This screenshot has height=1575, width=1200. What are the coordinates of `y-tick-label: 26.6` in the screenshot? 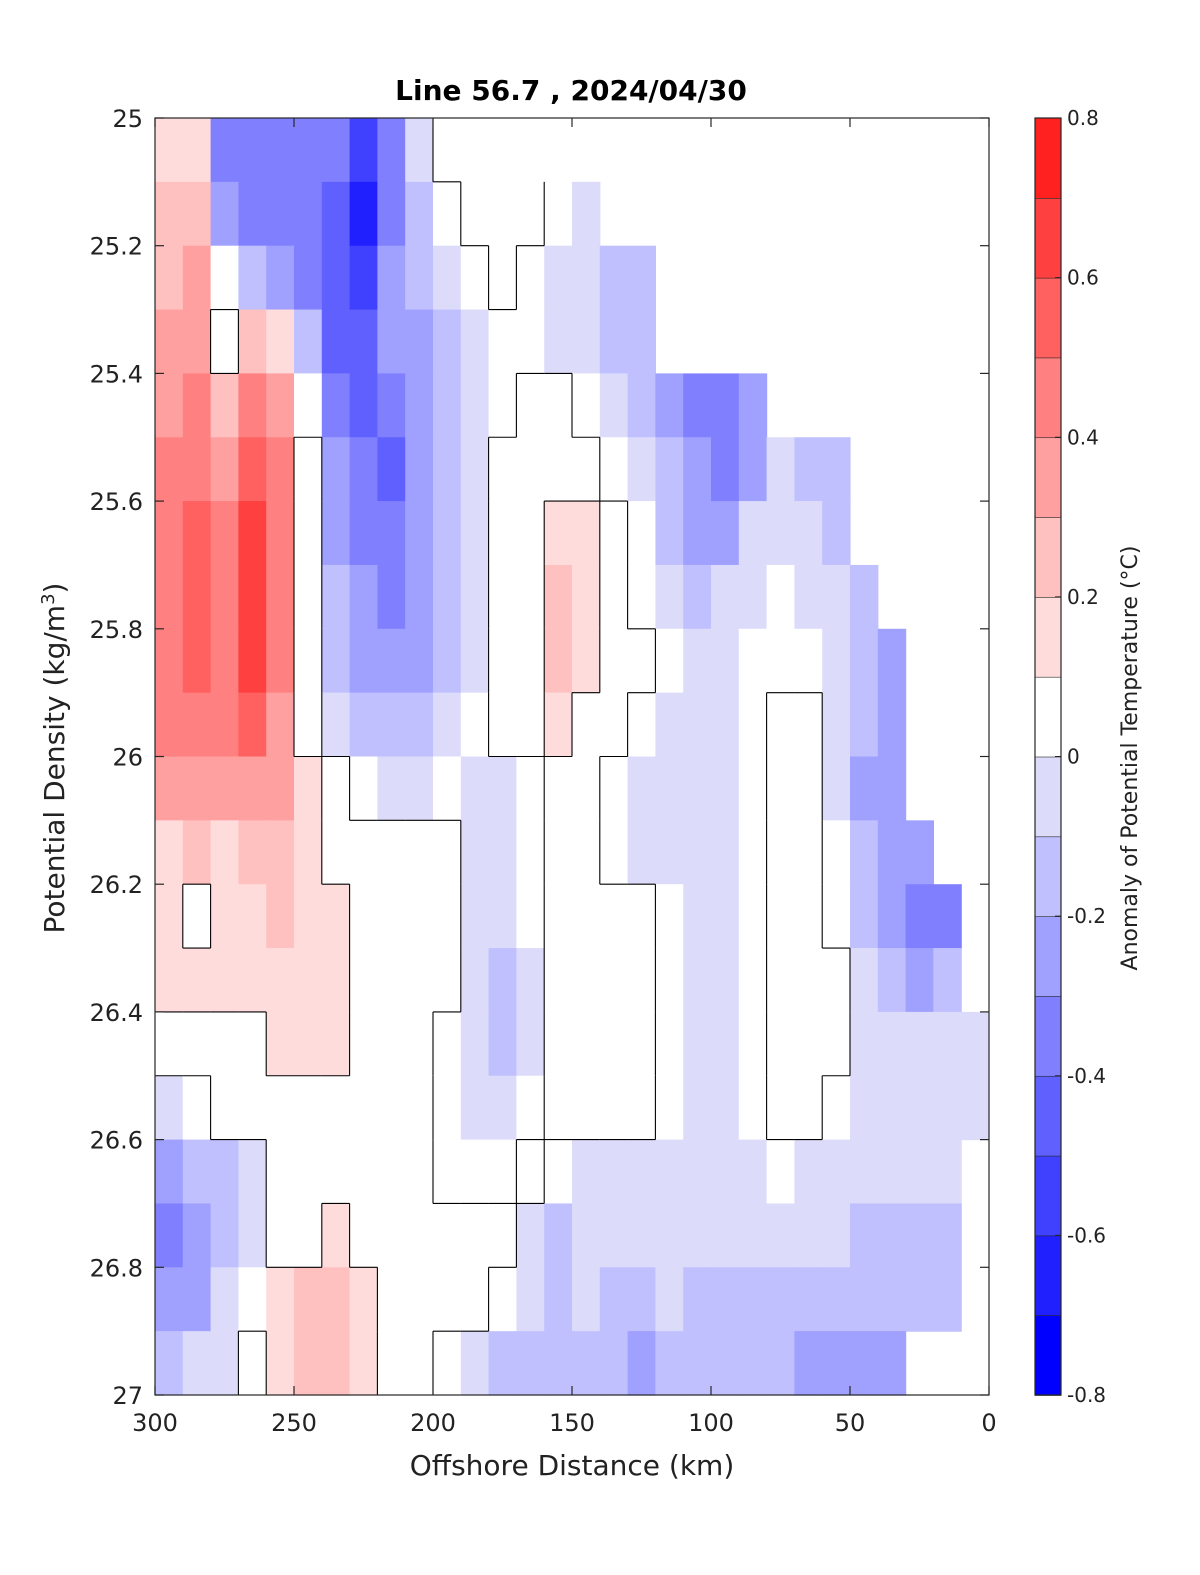 It's located at (116, 1141).